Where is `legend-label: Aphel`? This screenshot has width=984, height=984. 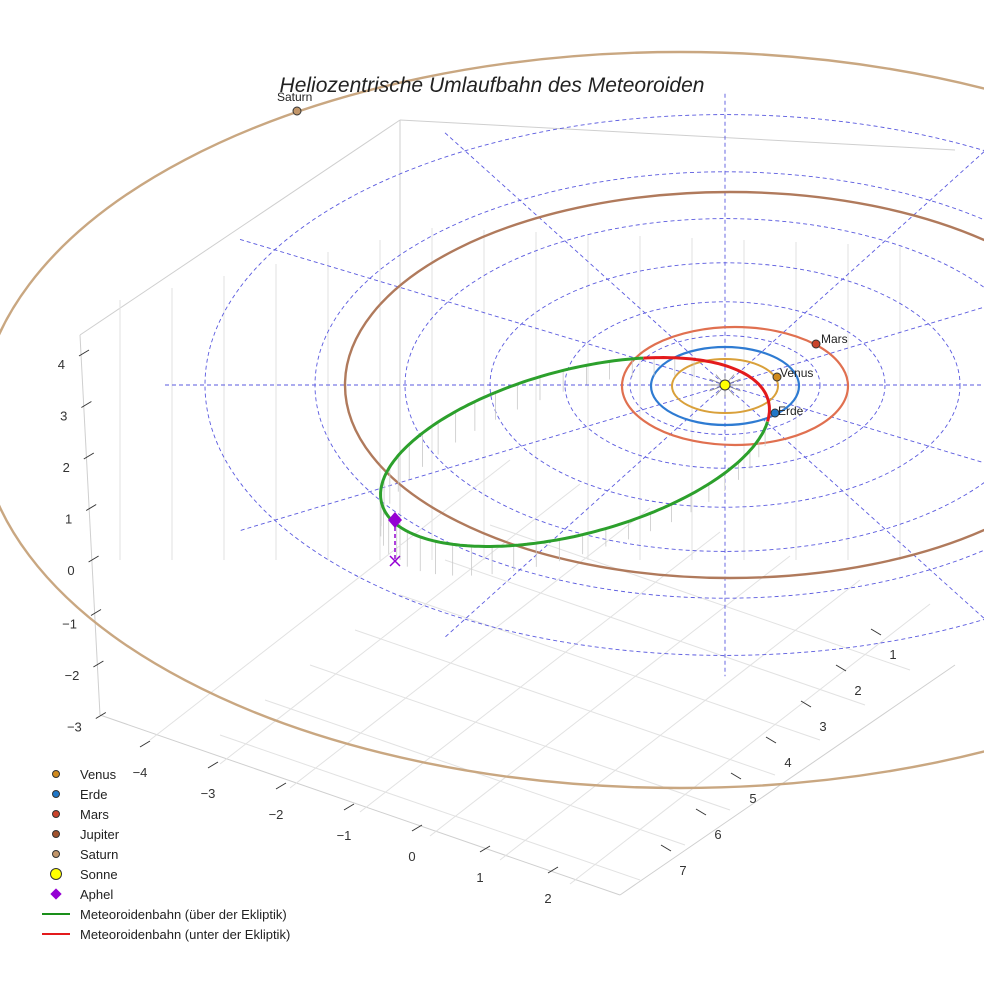 legend-label: Aphel is located at coordinates (97, 894).